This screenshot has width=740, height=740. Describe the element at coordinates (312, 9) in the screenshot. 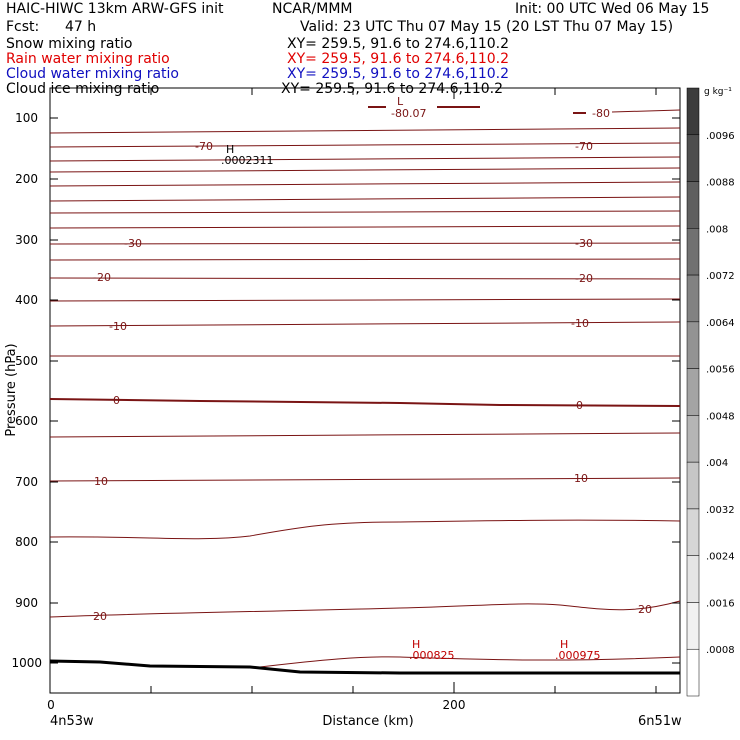

I see `org-label: NCAR/MMM` at that location.